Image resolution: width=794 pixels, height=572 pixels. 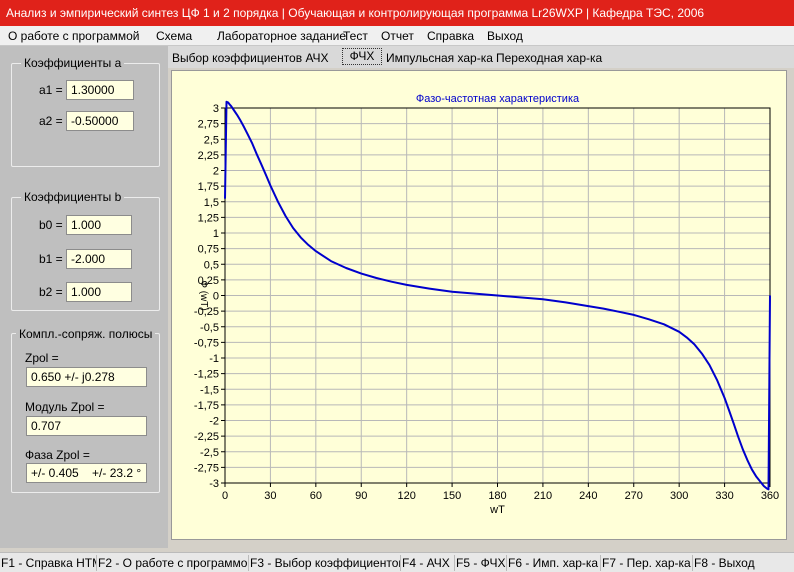 I want to click on y-tick-label: 1, so click(x=216, y=234).